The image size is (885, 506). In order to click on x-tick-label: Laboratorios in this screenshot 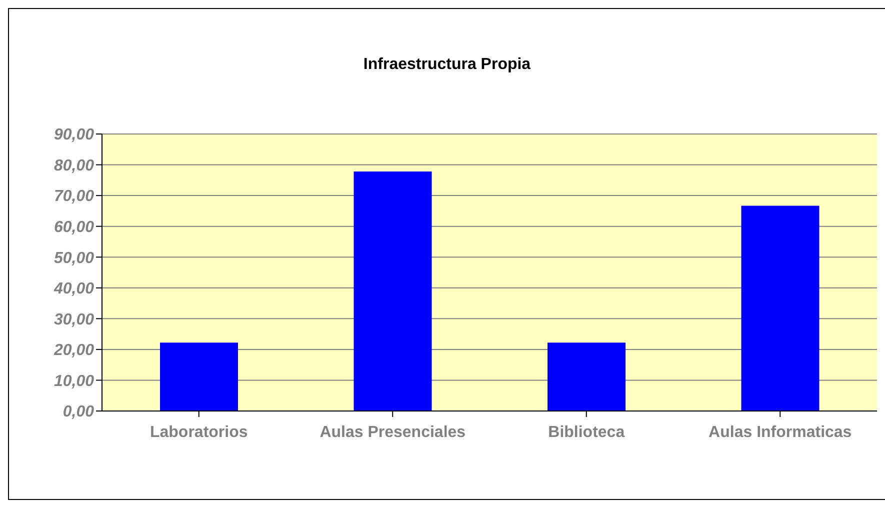, I will do `click(199, 432)`.